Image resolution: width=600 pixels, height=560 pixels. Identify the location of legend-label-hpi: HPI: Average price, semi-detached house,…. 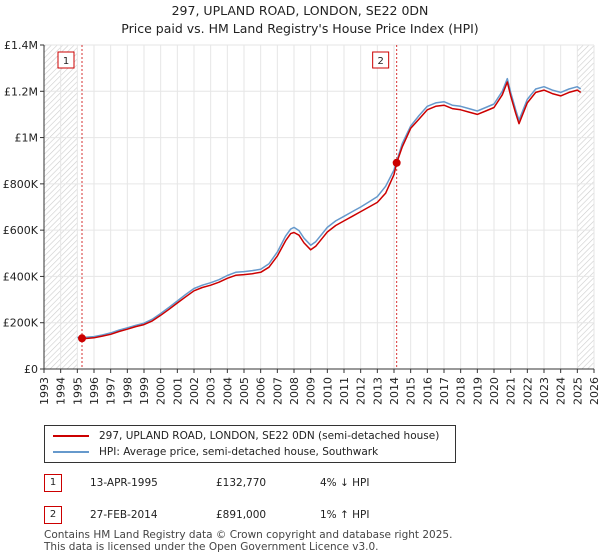
(239, 452).